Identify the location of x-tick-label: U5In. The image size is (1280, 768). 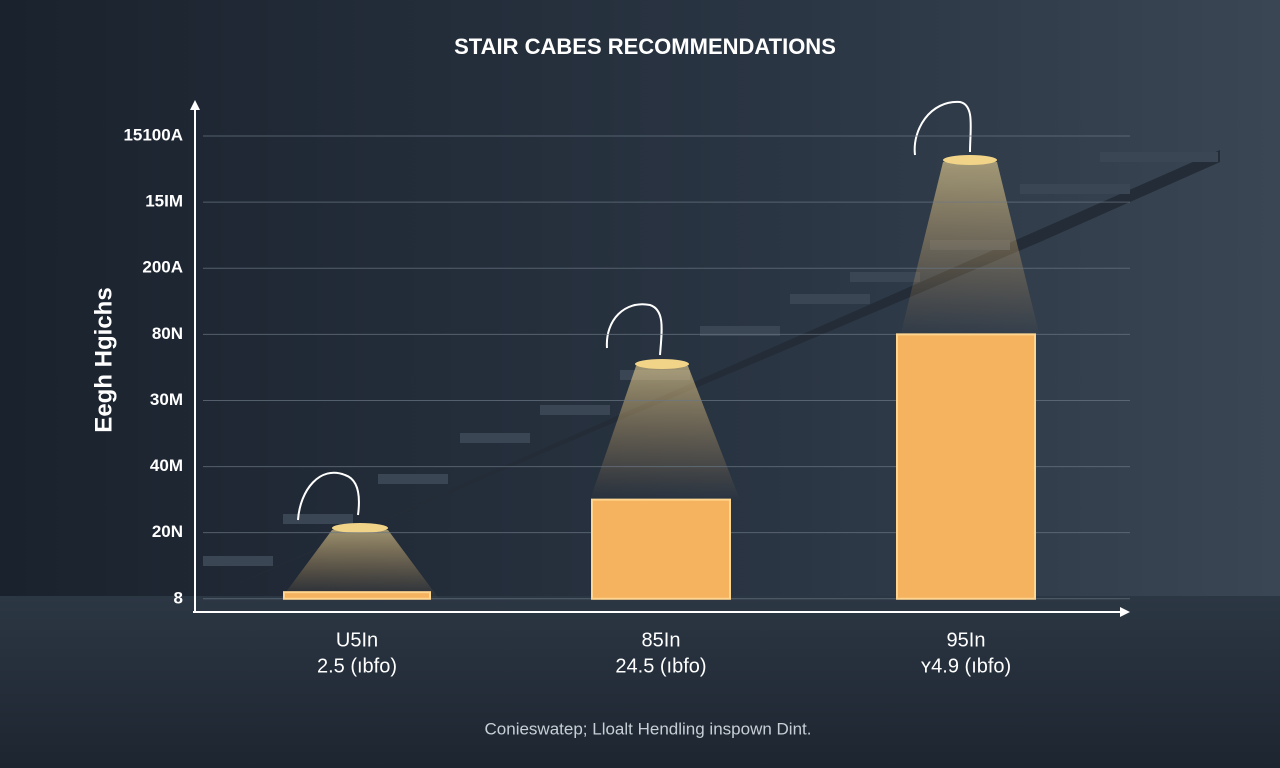
(357, 640).